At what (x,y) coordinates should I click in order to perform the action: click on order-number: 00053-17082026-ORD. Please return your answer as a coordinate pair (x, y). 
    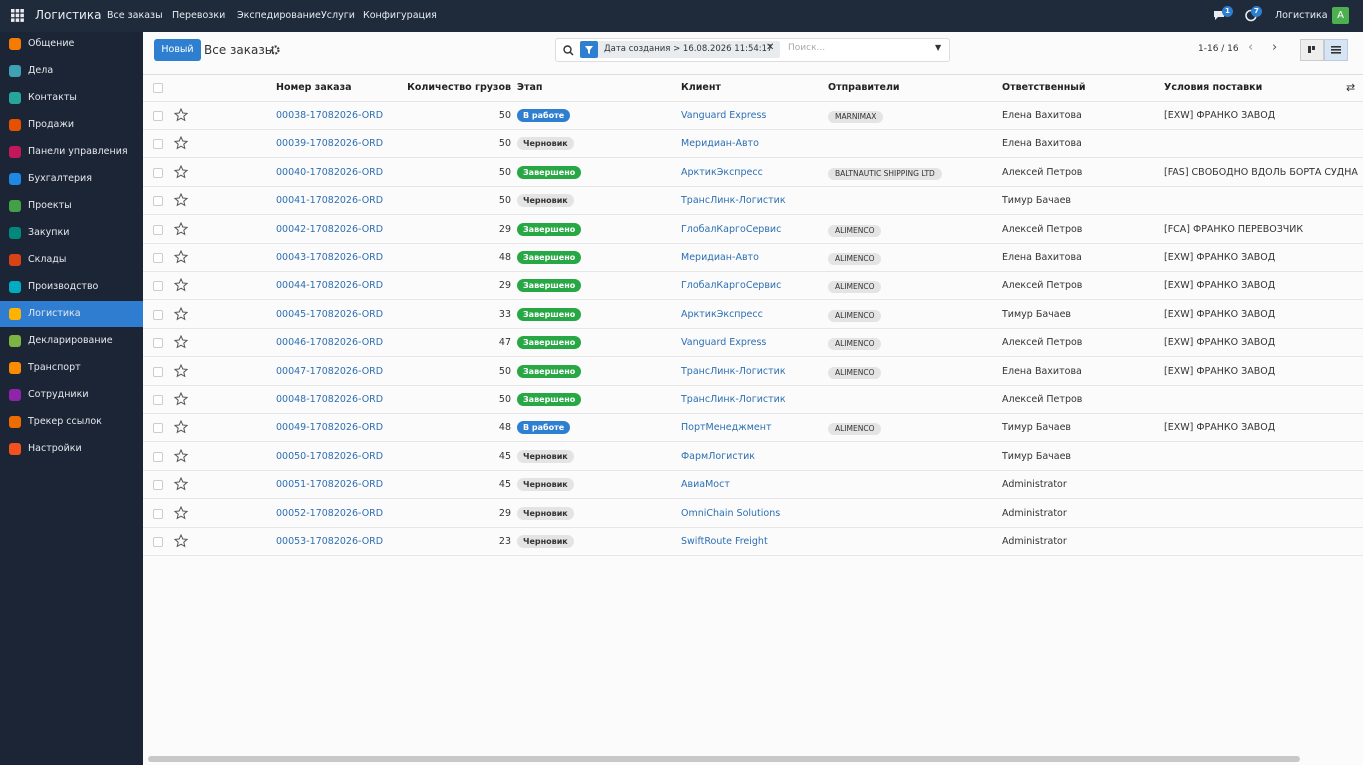
    Looking at the image, I should click on (330, 541).